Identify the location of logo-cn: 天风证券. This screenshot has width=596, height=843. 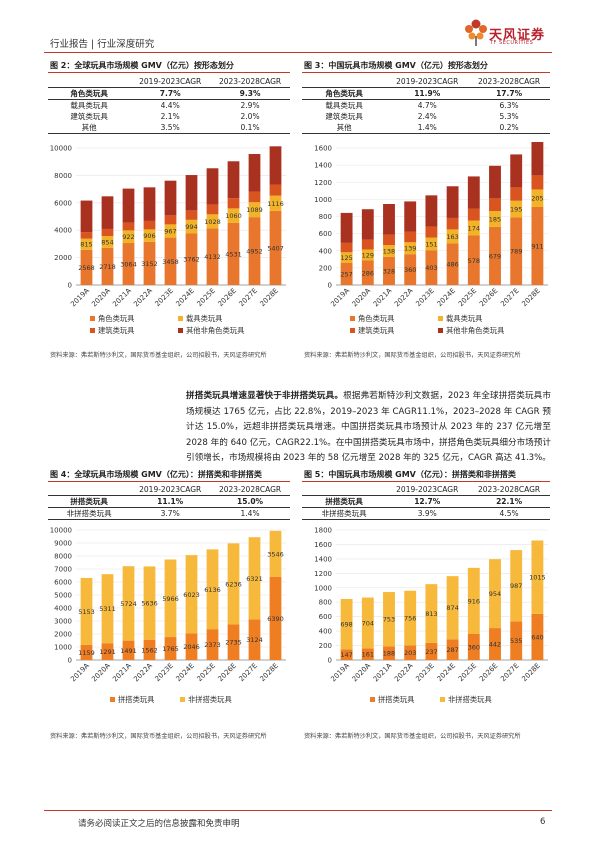
(517, 35).